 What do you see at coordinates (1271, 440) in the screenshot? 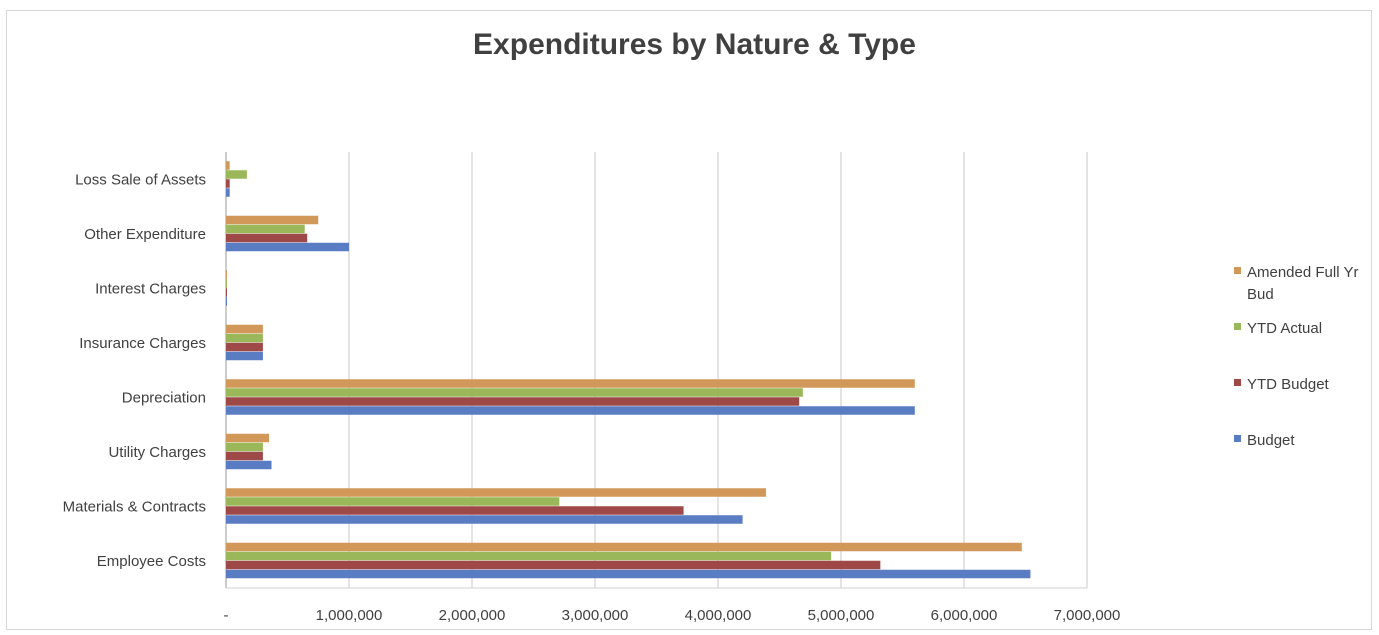
I see `legend-label: Budget` at bounding box center [1271, 440].